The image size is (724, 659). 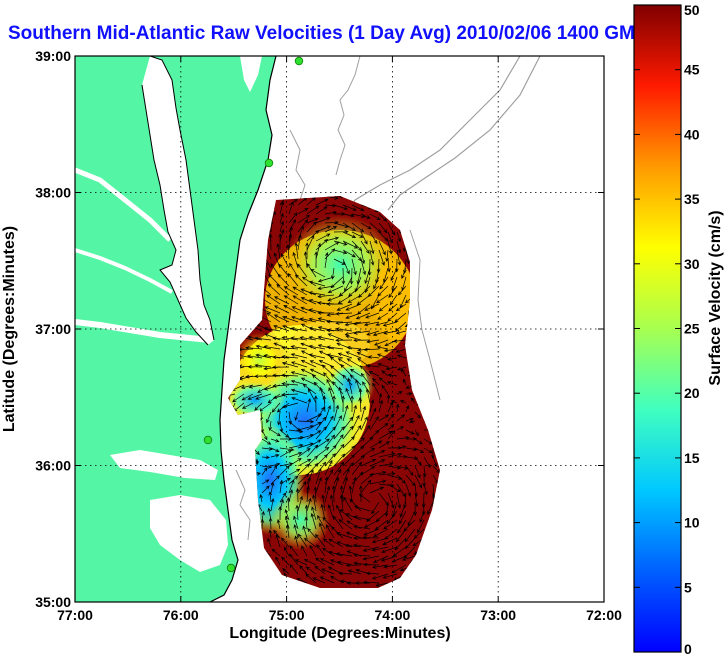 I want to click on colorbar-tick-label: 40, so click(x=692, y=134).